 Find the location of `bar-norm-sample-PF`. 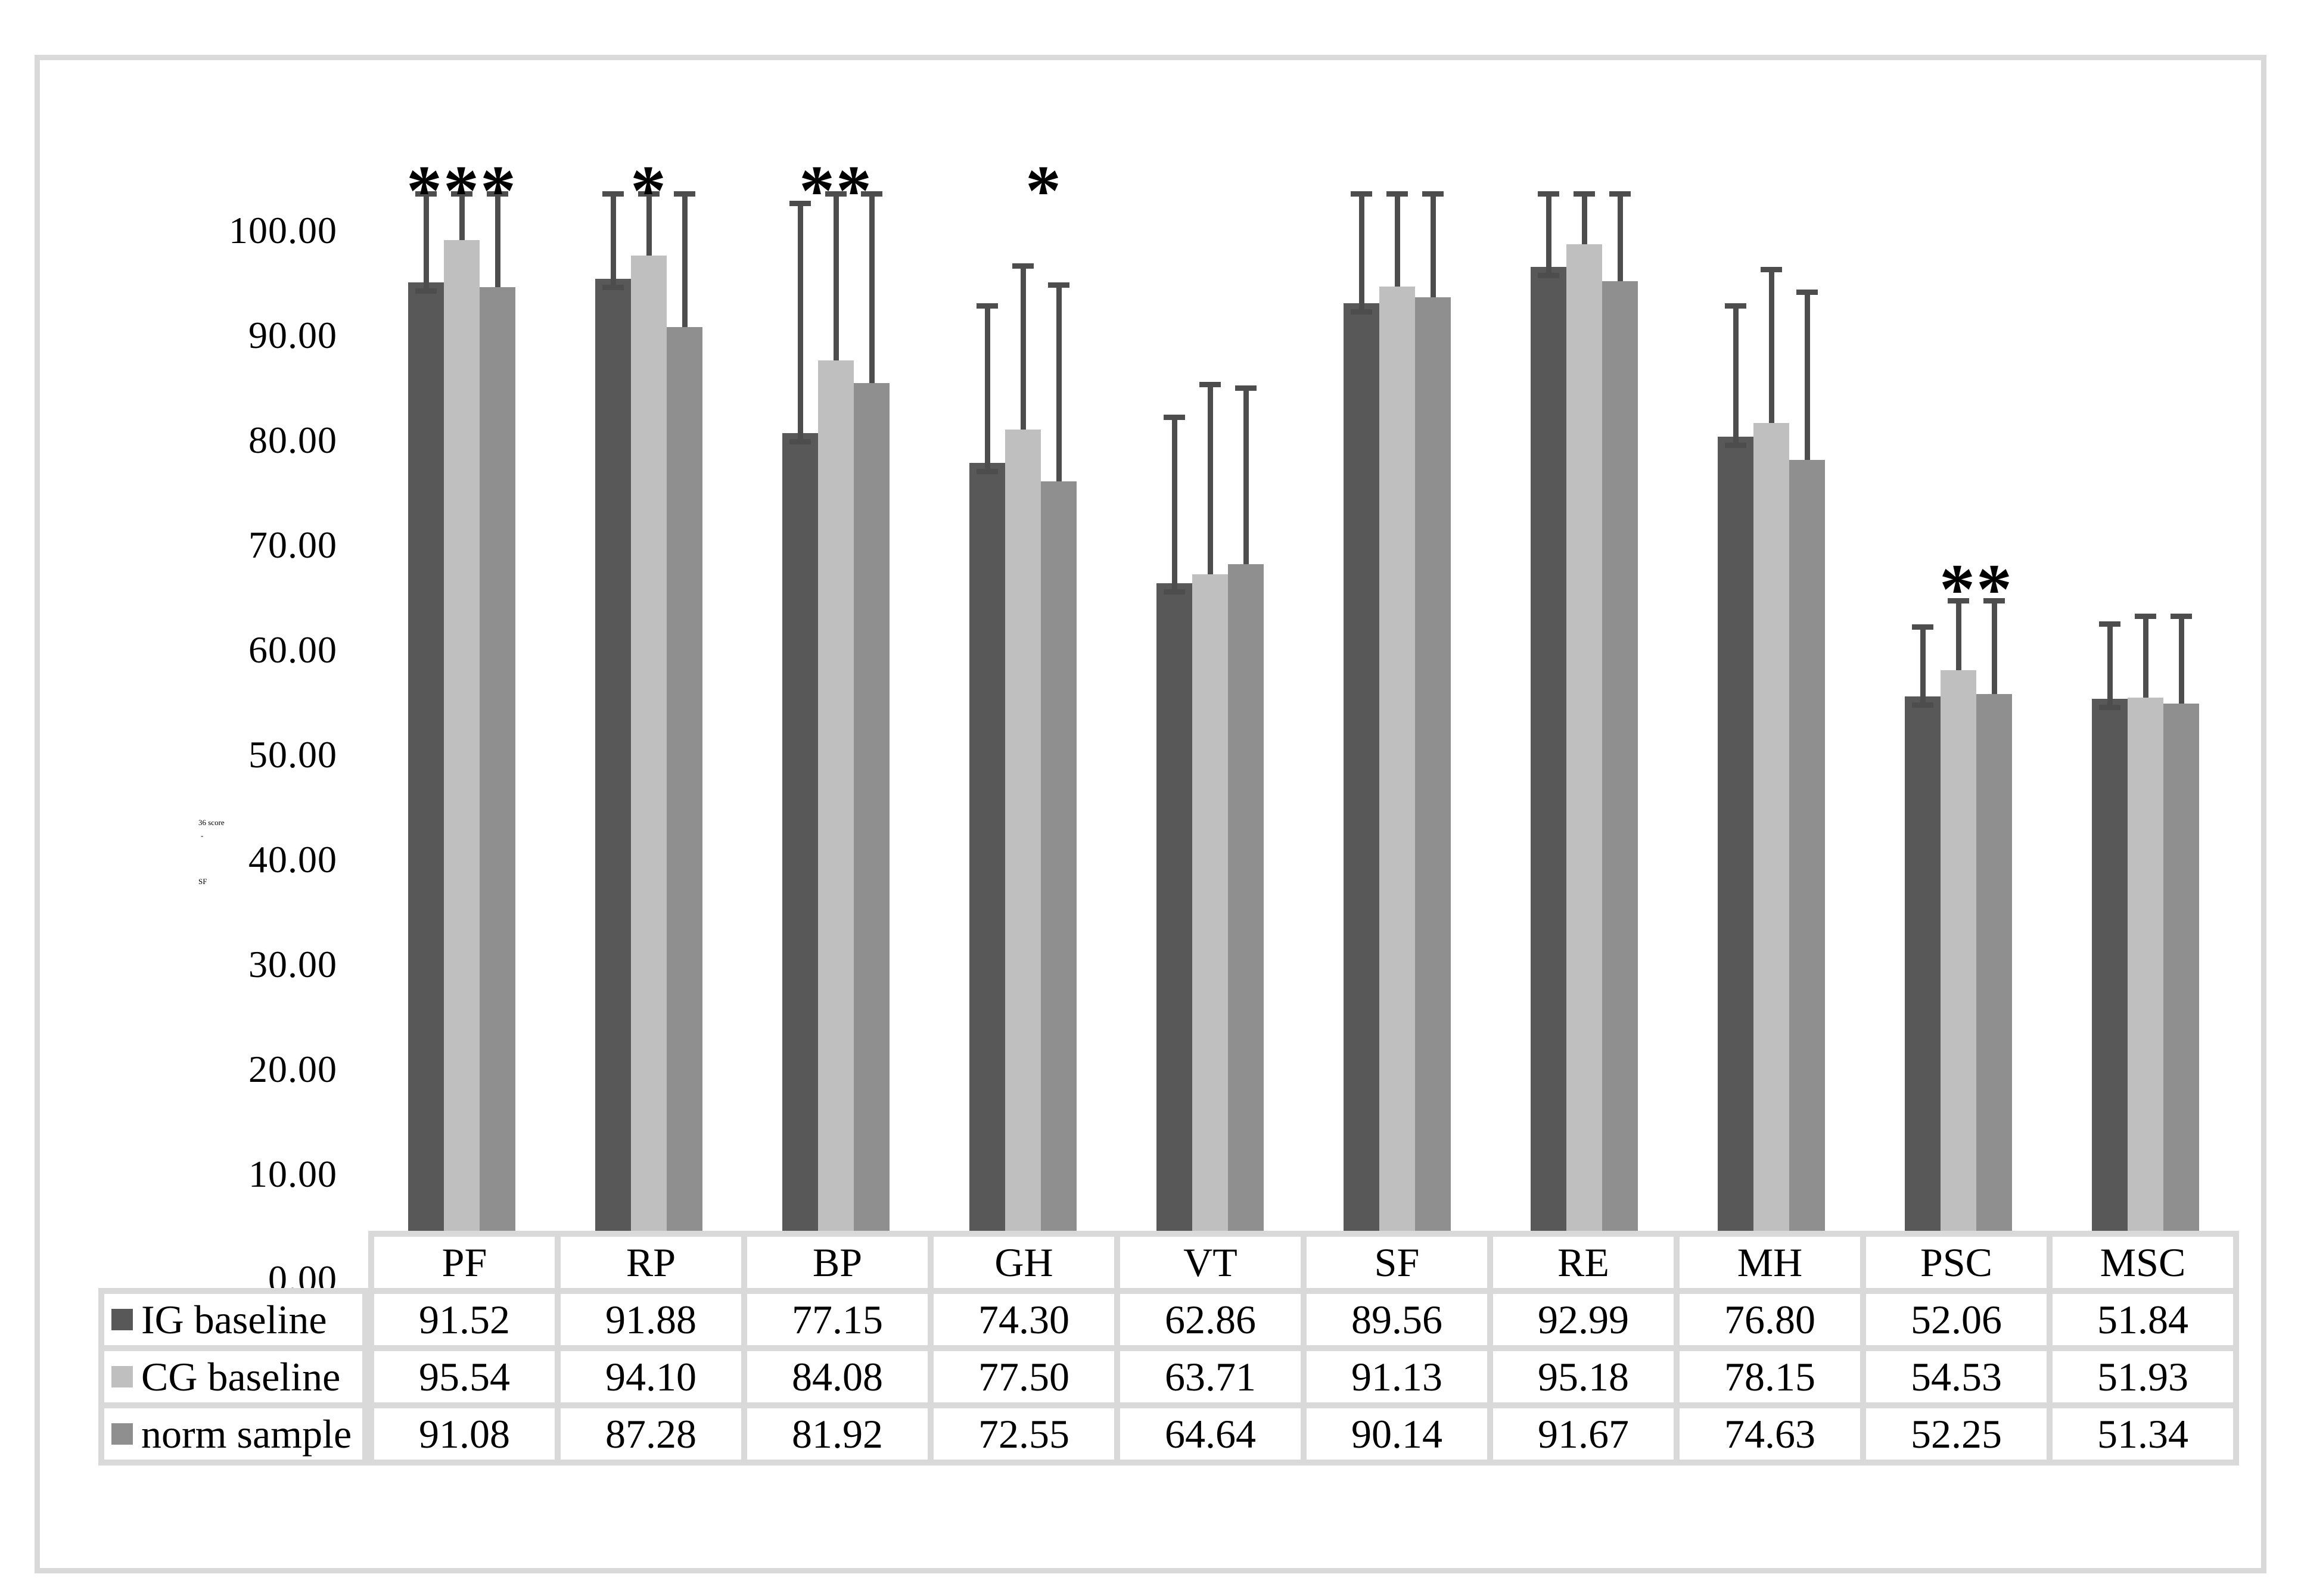

bar-norm-sample-PF is located at coordinates (497, 762).